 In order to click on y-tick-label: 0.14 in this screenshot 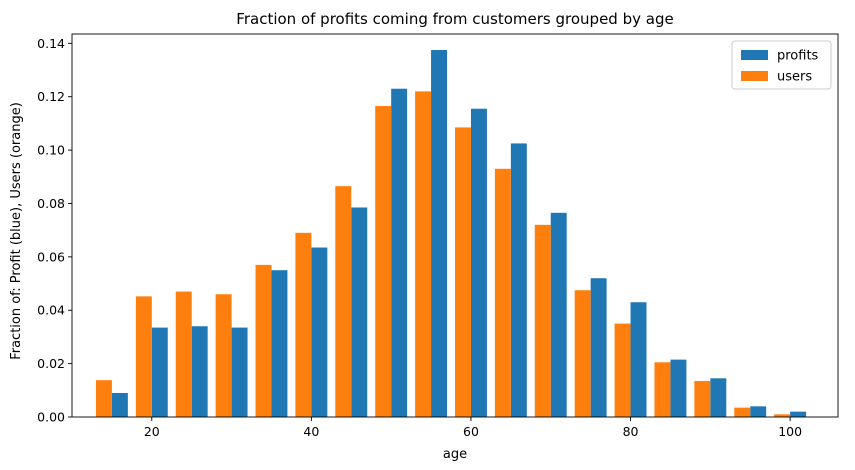, I will do `click(51, 43)`.